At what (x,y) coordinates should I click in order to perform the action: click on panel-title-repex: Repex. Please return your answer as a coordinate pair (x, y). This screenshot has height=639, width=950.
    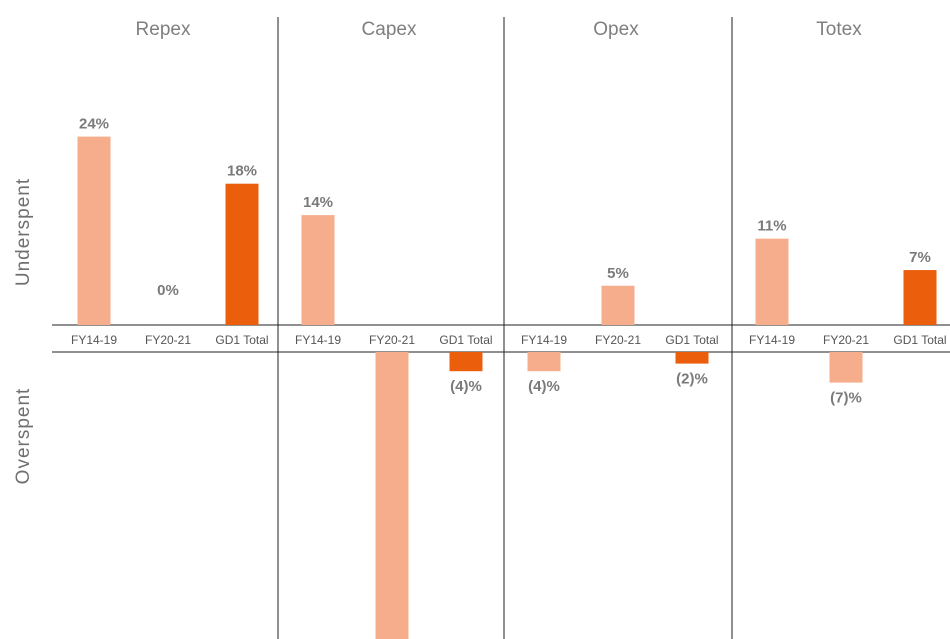
    Looking at the image, I should click on (163, 29).